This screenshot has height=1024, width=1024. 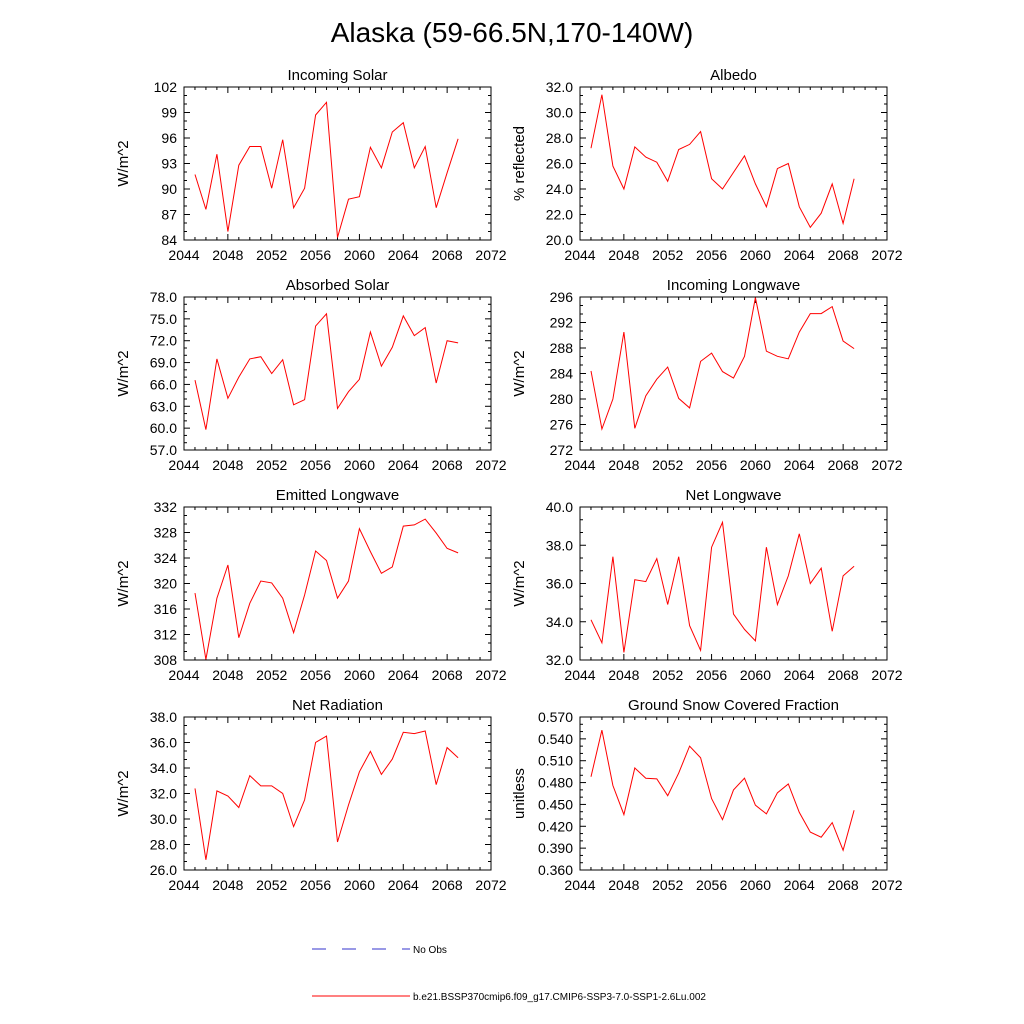 What do you see at coordinates (166, 609) in the screenshot?
I see `y-tick-label: 316` at bounding box center [166, 609].